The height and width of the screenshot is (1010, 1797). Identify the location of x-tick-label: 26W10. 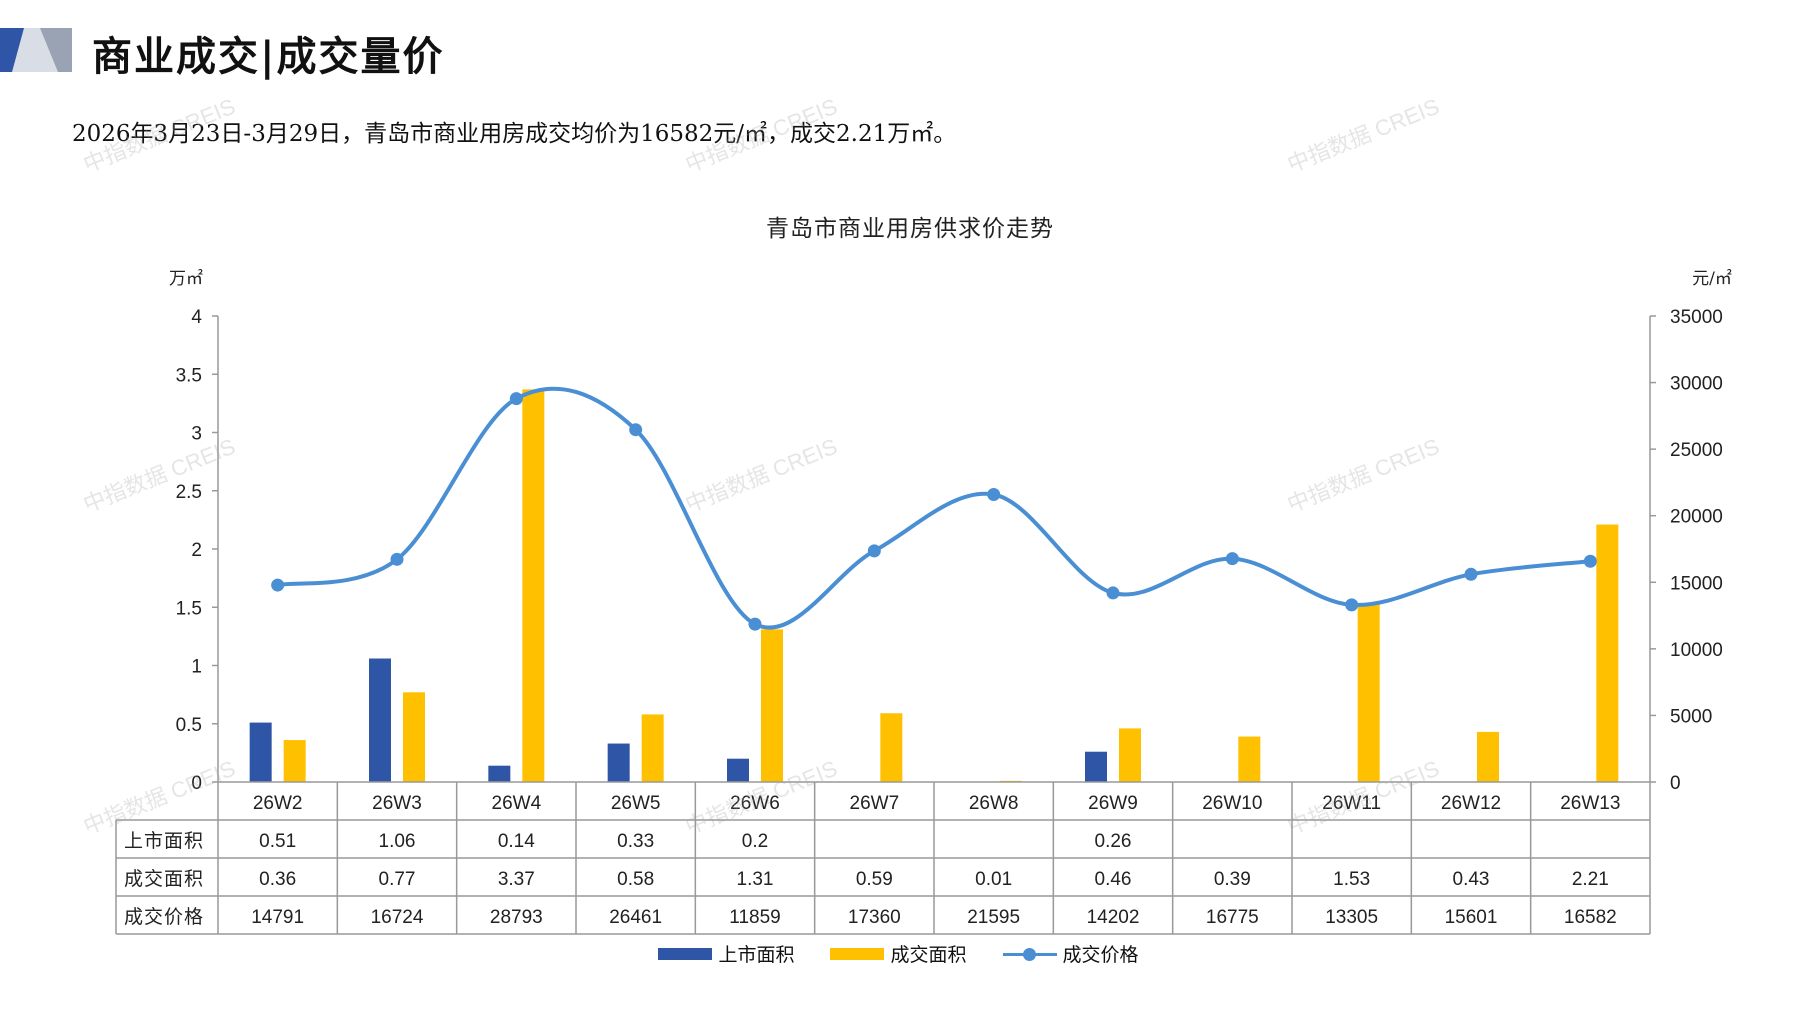
(1232, 803).